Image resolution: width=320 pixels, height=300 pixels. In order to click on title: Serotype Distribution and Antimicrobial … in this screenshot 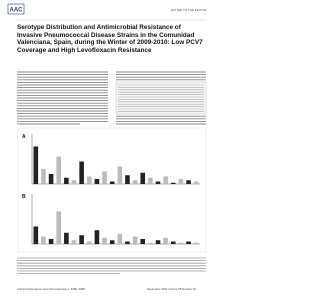, I will do `click(110, 39)`.